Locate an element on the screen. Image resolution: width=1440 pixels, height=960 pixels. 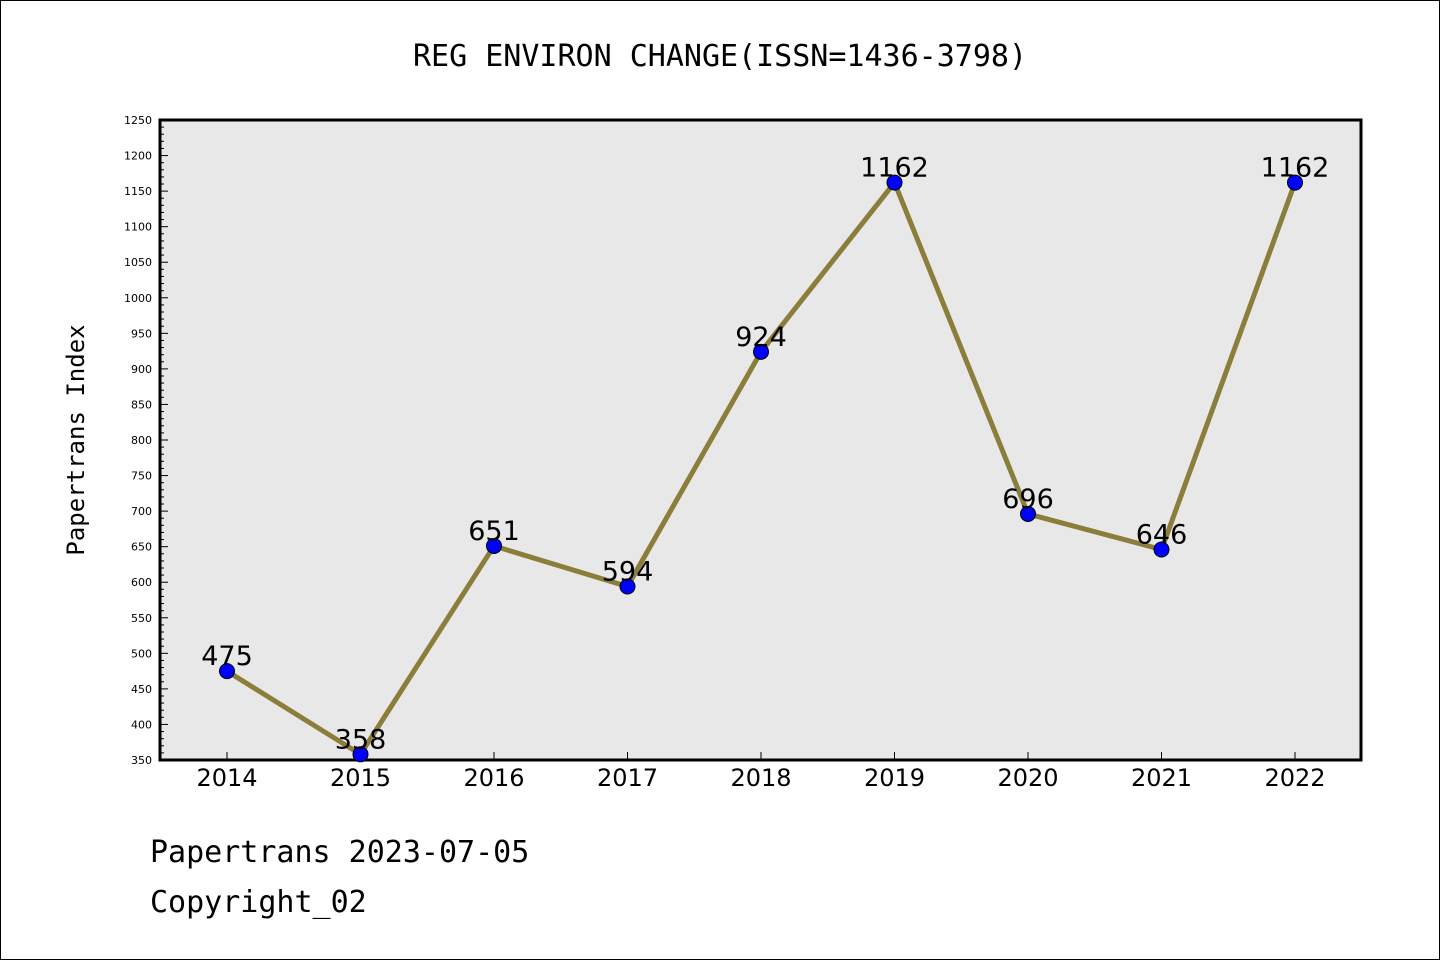
data-label: 594 is located at coordinates (628, 571).